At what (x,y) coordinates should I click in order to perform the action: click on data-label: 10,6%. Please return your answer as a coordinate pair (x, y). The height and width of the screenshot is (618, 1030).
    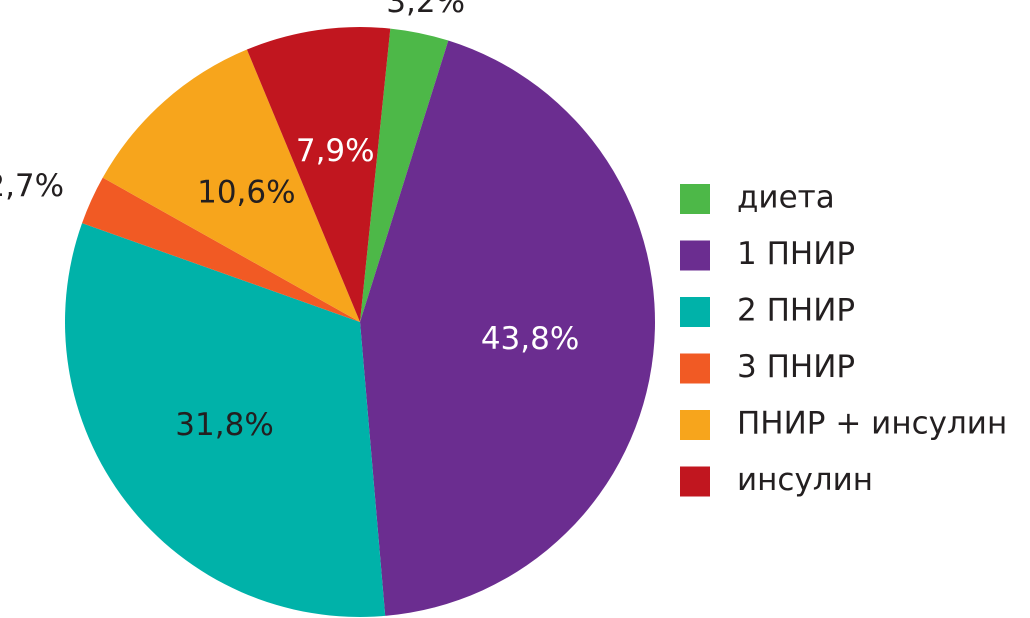
    Looking at the image, I should click on (246, 193).